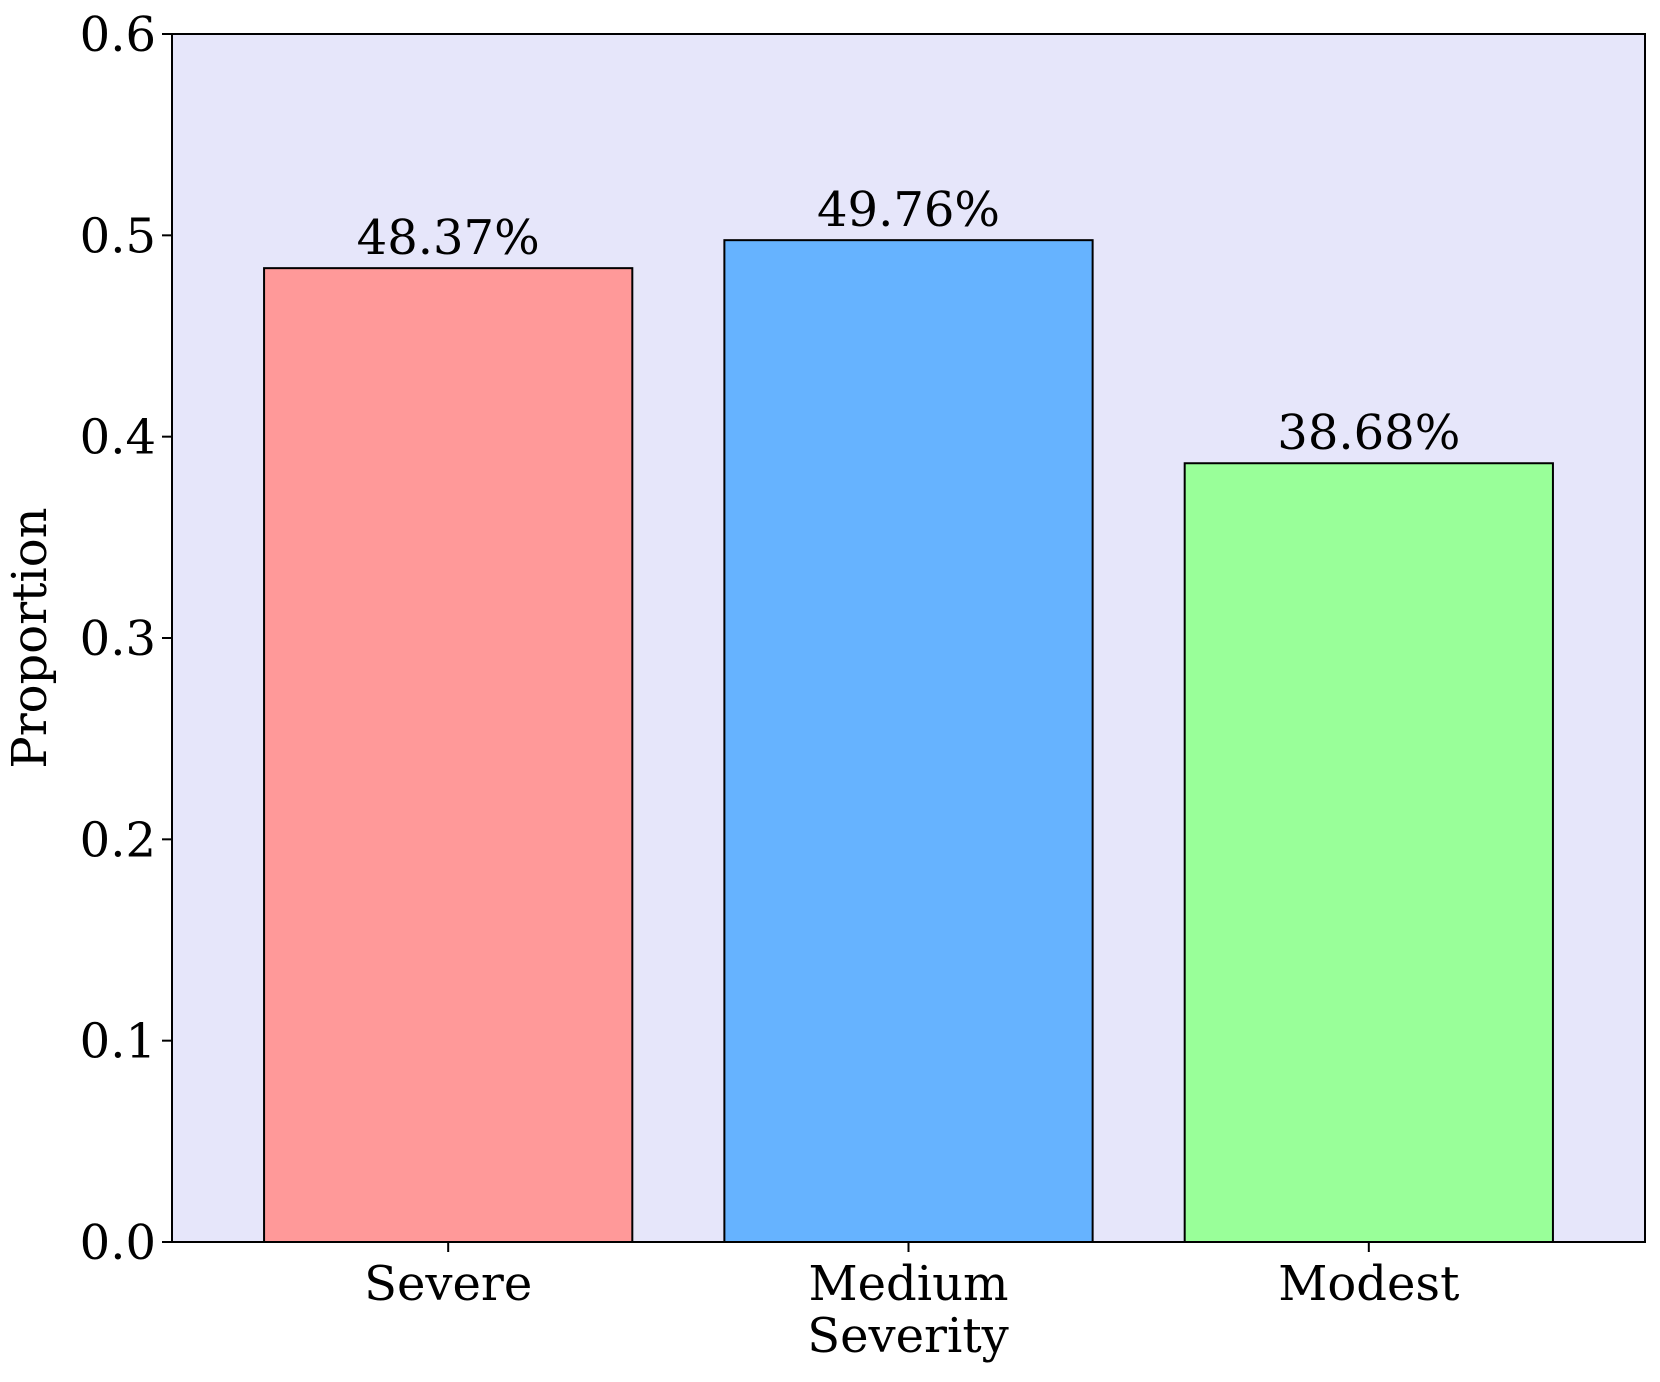 The width and height of the screenshot is (1660, 1382). I want to click on y-axis: 0.0 0.1 0.2 0.3 0.4 0.5 0.6, so click(126, 639).